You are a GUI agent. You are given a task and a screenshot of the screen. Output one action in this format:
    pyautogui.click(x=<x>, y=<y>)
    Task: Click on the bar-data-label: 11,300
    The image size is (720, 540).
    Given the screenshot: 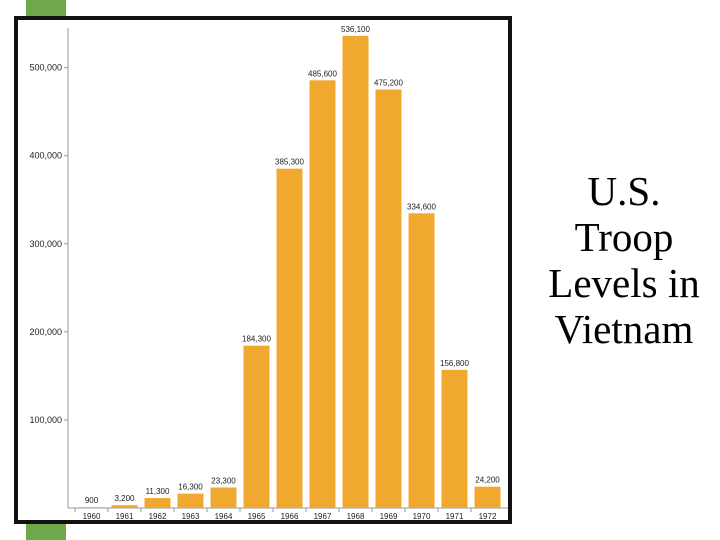 What is the action you would take?
    pyautogui.click(x=158, y=491)
    